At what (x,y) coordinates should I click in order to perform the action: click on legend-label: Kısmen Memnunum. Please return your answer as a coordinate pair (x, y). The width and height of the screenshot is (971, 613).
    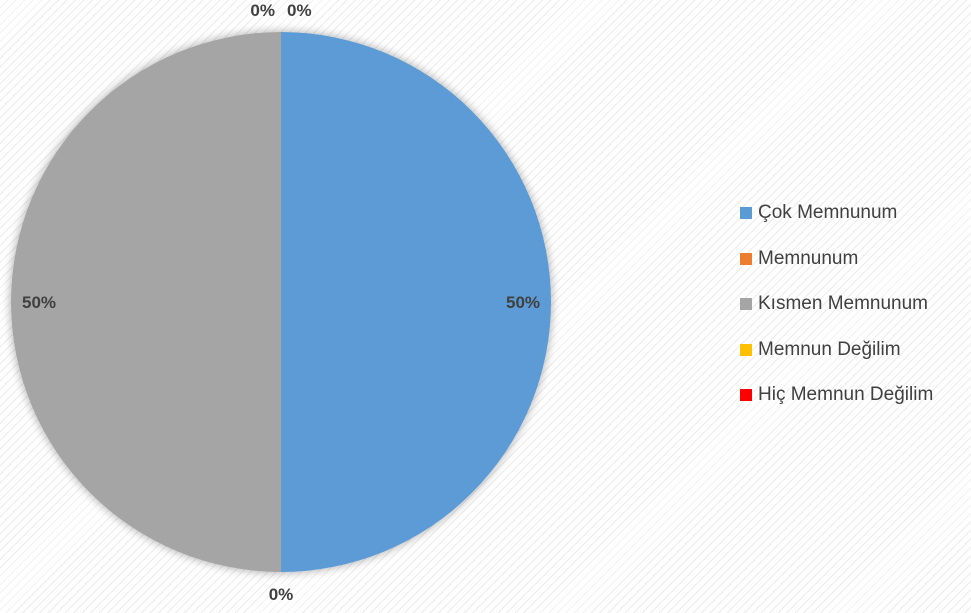
    Looking at the image, I should click on (843, 303).